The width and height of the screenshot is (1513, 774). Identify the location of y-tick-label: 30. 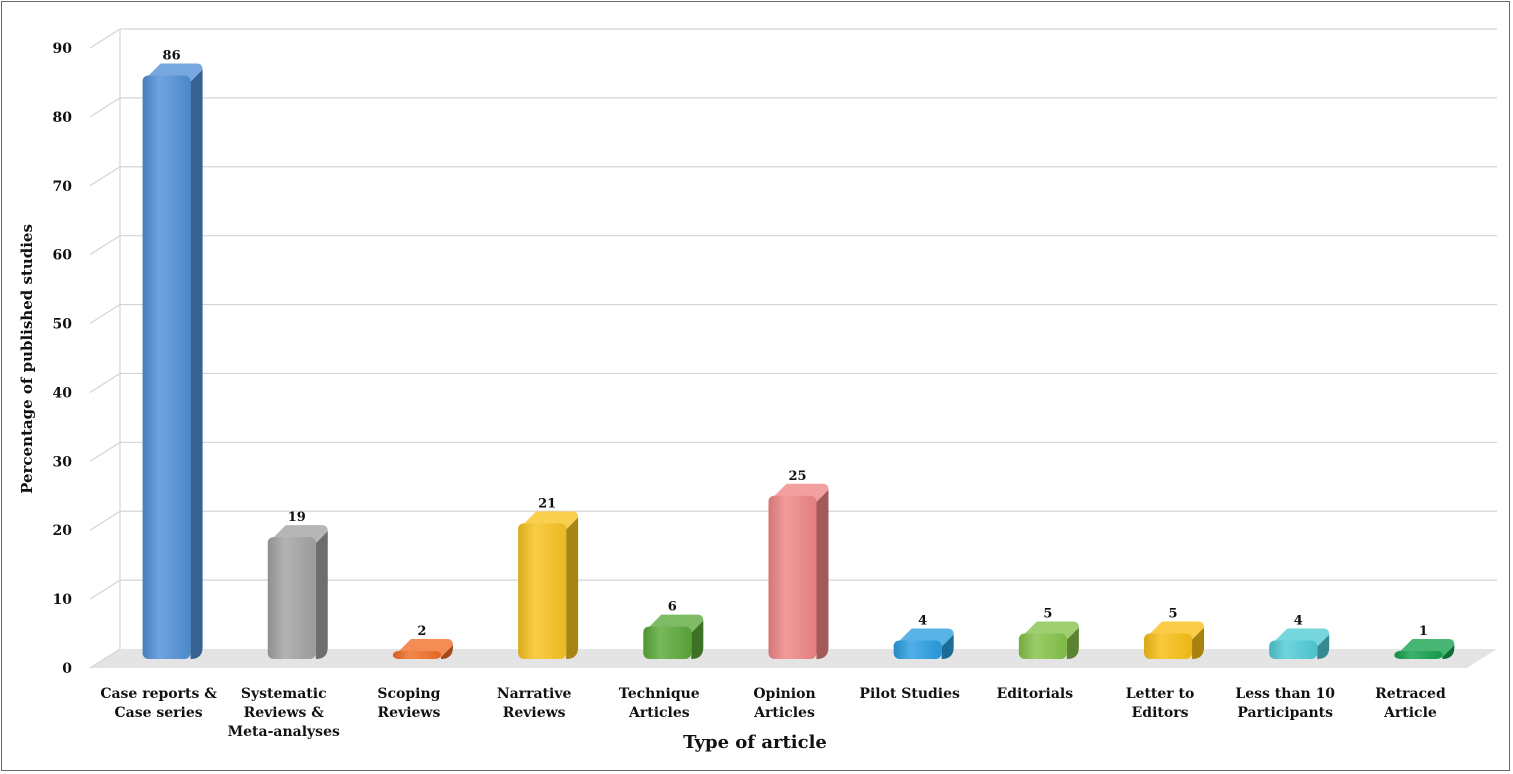
(63, 462).